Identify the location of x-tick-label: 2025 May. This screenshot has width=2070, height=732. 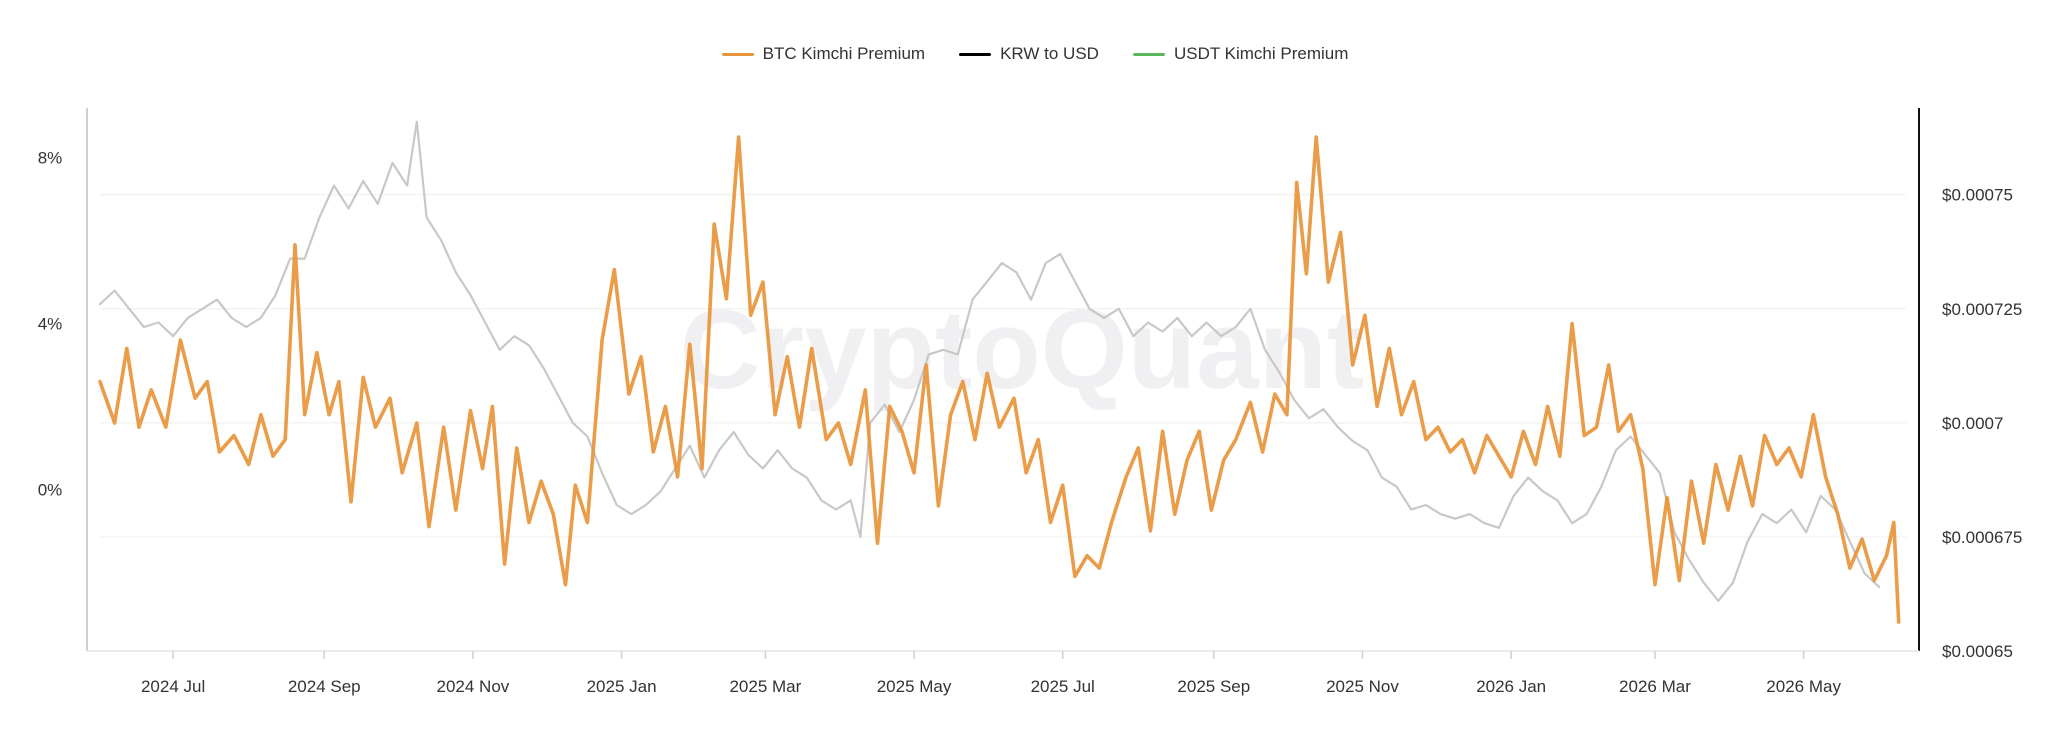
(914, 686).